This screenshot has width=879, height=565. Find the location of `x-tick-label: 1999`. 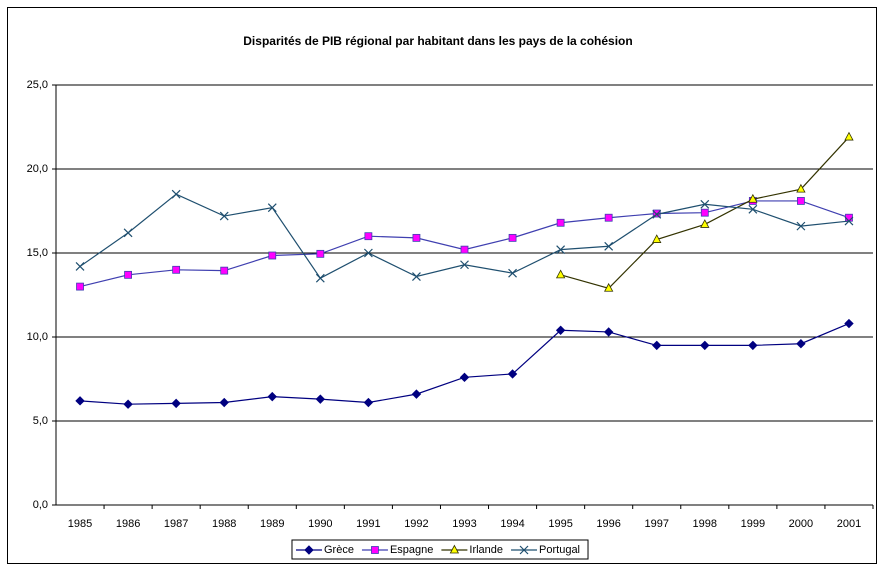

x-tick-label: 1999 is located at coordinates (753, 524).